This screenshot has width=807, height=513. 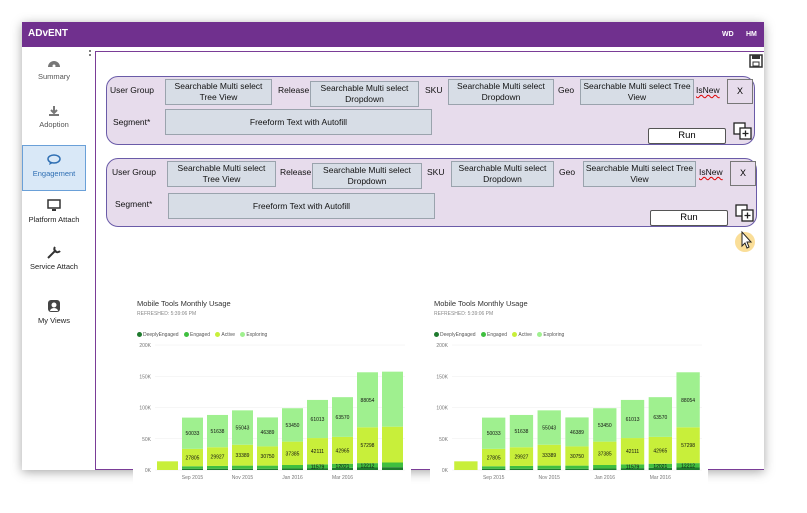 What do you see at coordinates (464, 314) in the screenshot?
I see `chart-subtitle: REFRESHED: 5:39:06 PM` at bounding box center [464, 314].